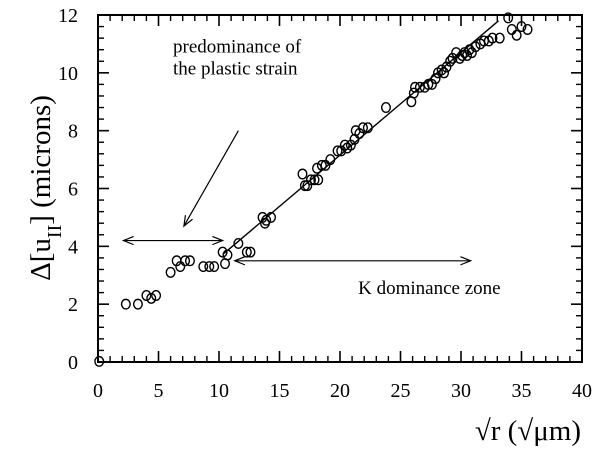  Describe the element at coordinates (98, 391) in the screenshot. I see `x-tick-label: 0` at that location.